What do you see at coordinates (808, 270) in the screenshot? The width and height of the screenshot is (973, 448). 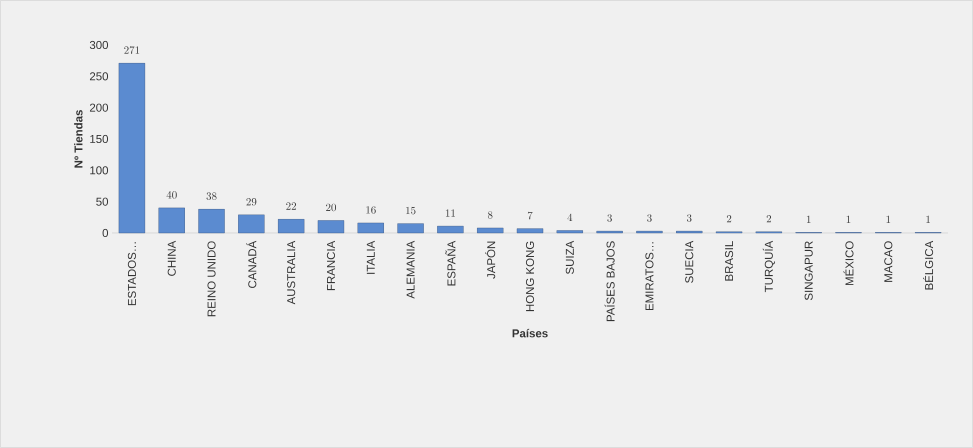 I see `x-tick-label: SINGAPUR` at bounding box center [808, 270].